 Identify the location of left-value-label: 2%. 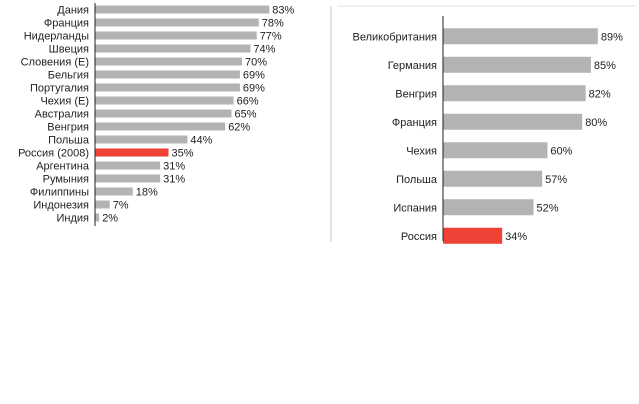
(110, 219).